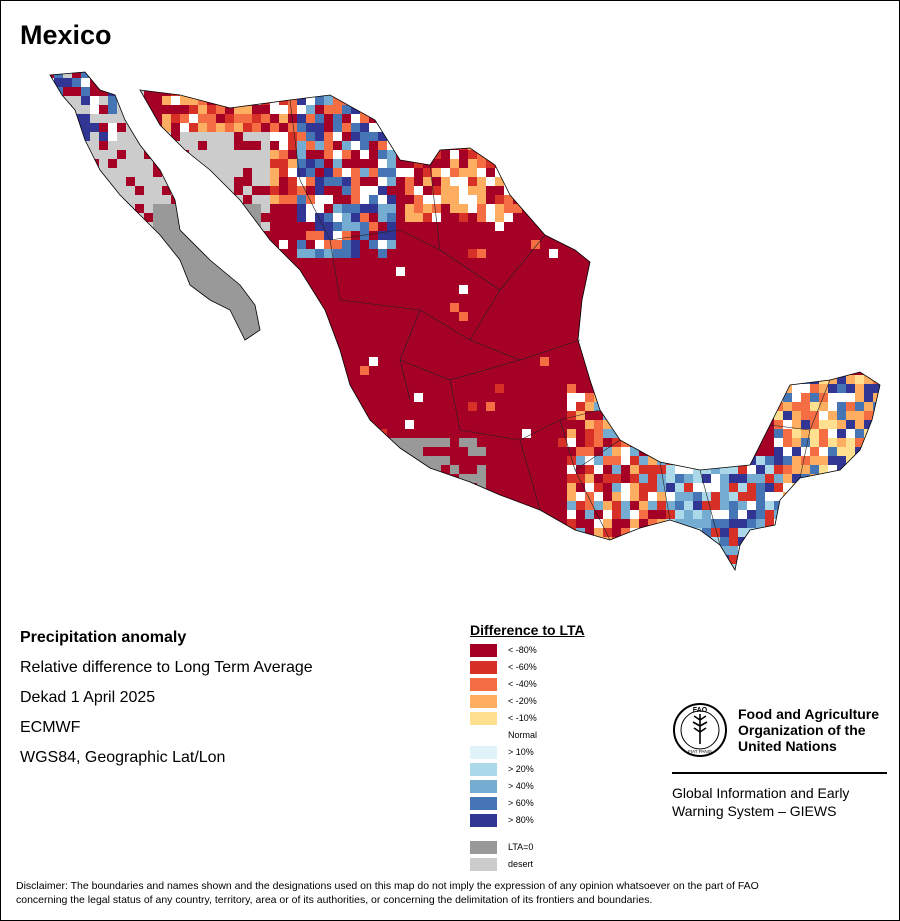  Describe the element at coordinates (50, 727) in the screenshot. I see `info-source: ECMWF` at that location.